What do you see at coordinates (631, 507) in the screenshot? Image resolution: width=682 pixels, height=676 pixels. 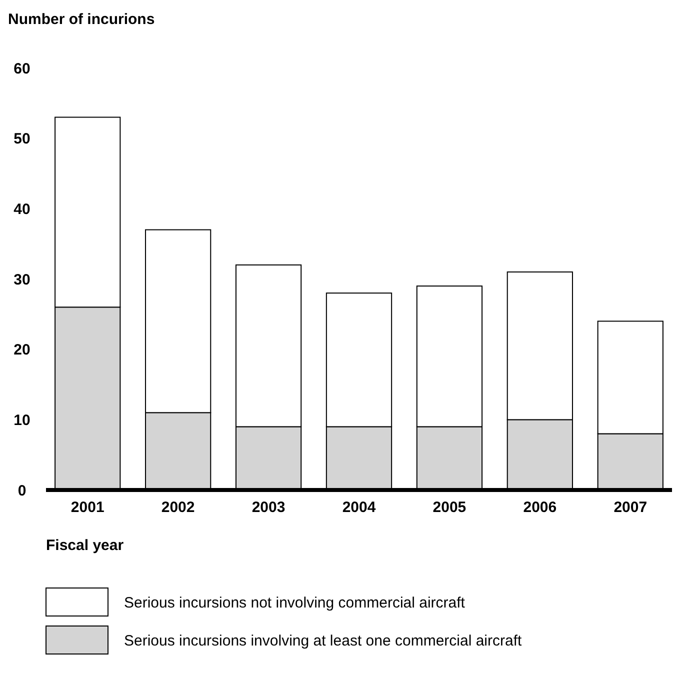 I see `x-tick-label: 2007` at bounding box center [631, 507].